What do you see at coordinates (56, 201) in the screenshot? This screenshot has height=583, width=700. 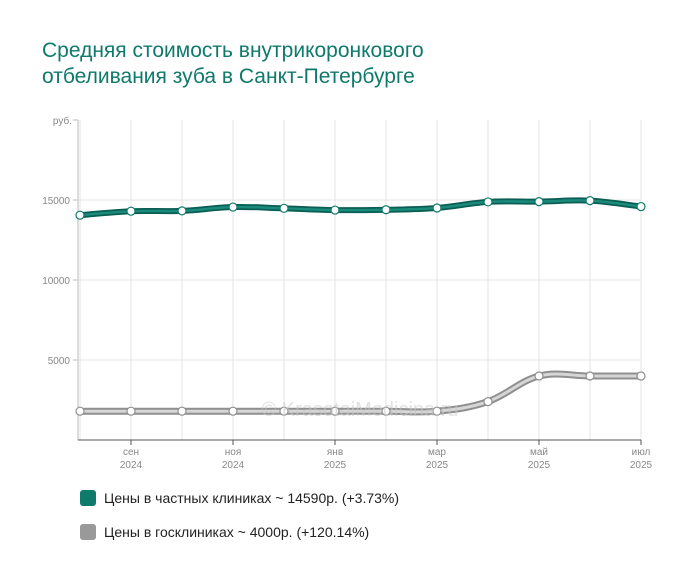 I see `y-tick-label: 15000` at bounding box center [56, 201].